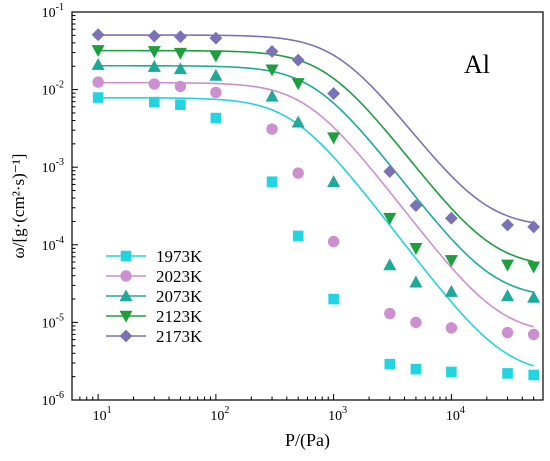  Describe the element at coordinates (102, 414) in the screenshot. I see `x-tick-label: 10¹` at that location.